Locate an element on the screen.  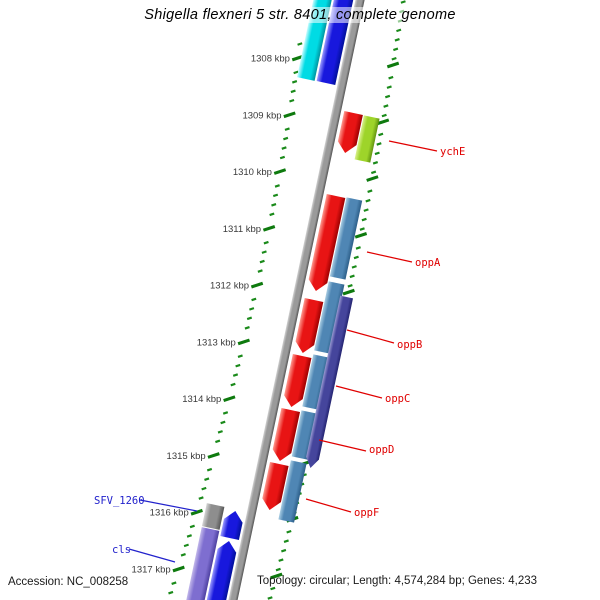
ruler-label: 1311 kbp is located at coordinates (242, 229).